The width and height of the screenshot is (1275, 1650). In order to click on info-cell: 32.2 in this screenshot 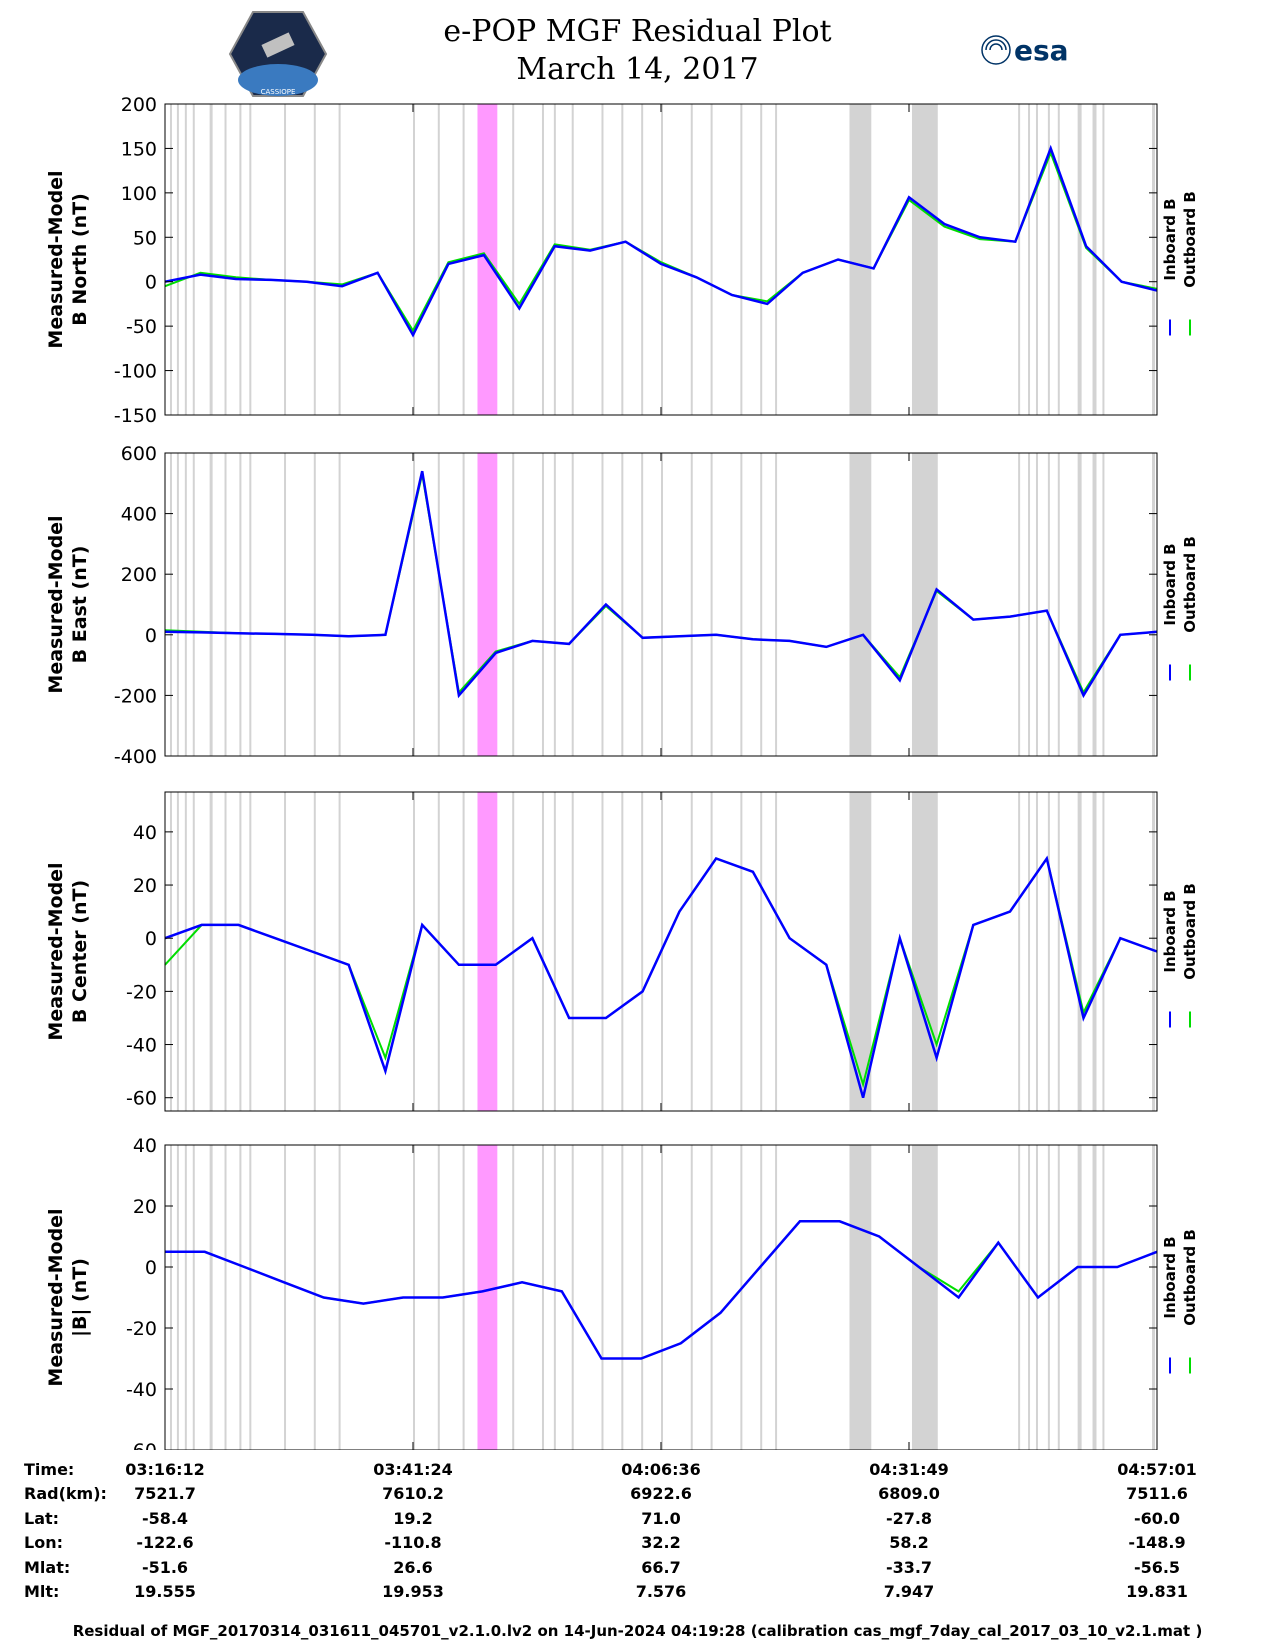, I will do `click(661, 1542)`.